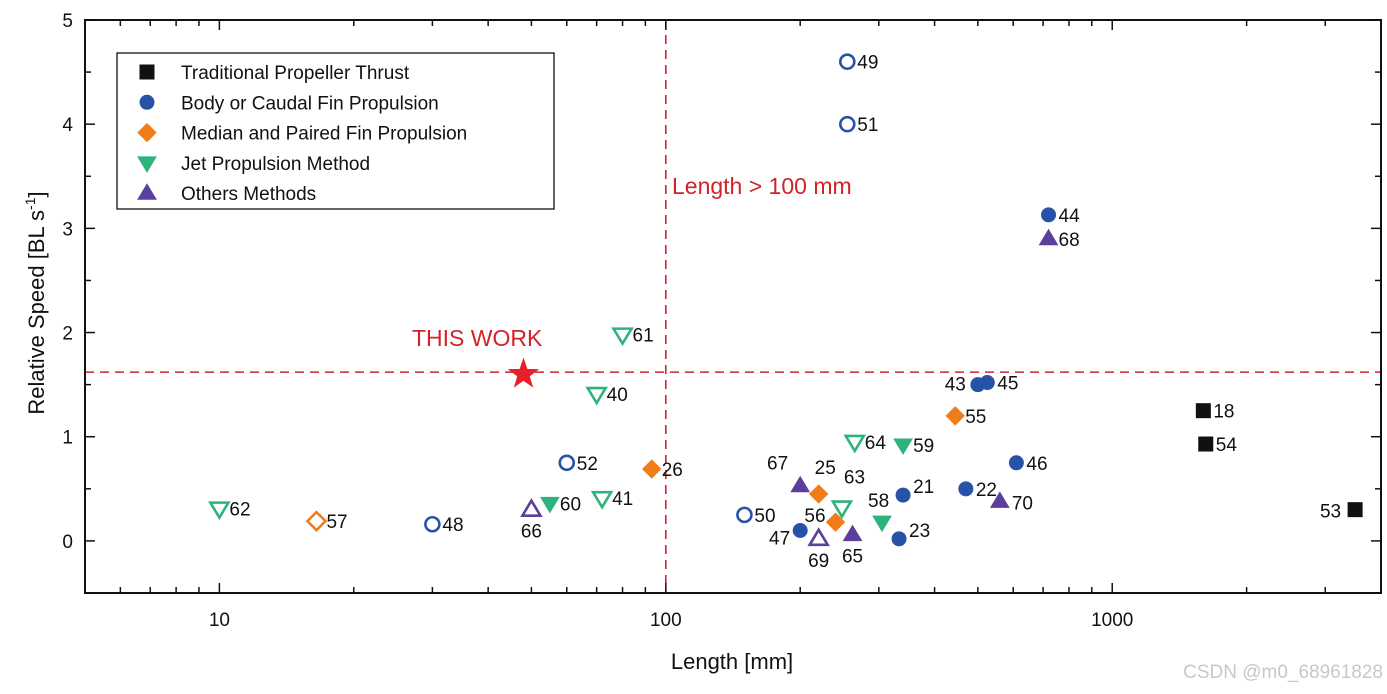 The image size is (1387, 694). I want to click on point-label: 52, so click(587, 464).